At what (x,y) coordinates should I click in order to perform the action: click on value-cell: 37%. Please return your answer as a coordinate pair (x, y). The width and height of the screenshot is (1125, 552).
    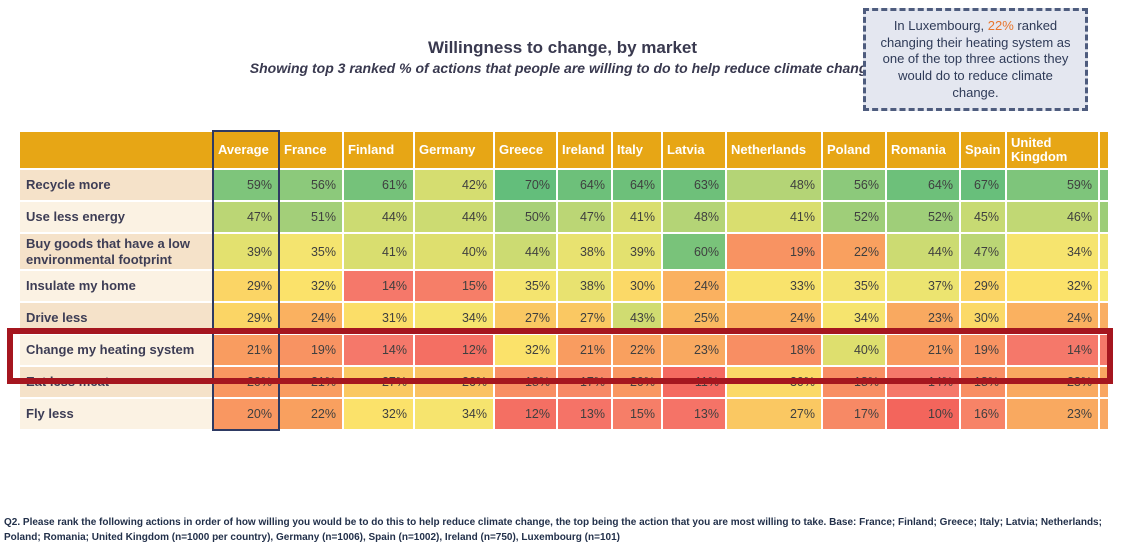
    Looking at the image, I should click on (923, 286).